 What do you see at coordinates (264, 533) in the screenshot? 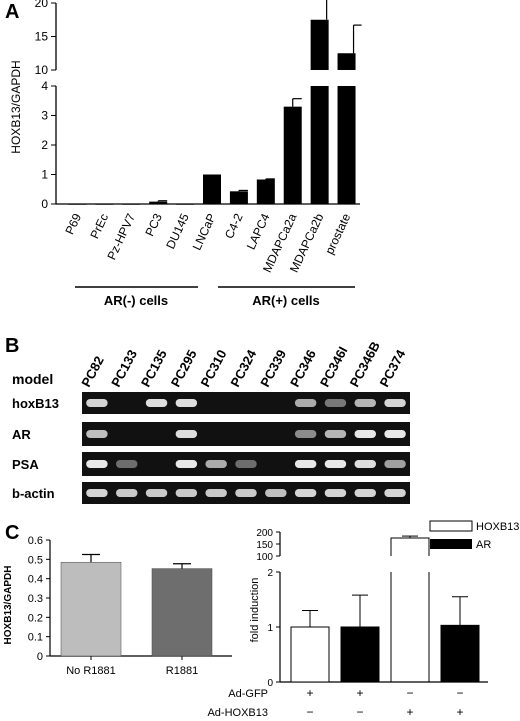
I see `y-tick-label: 200` at bounding box center [264, 533].